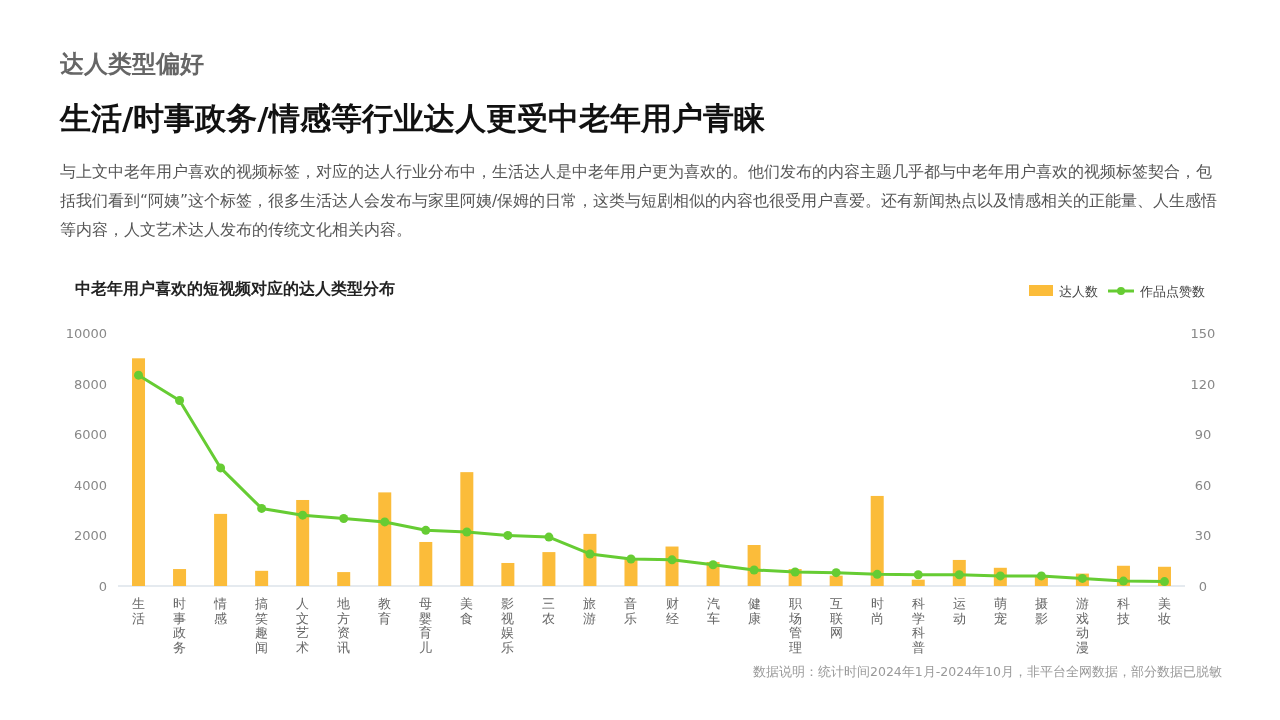  What do you see at coordinates (918, 625) in the screenshot?
I see `x-tick-label: 科学科普` at bounding box center [918, 625].